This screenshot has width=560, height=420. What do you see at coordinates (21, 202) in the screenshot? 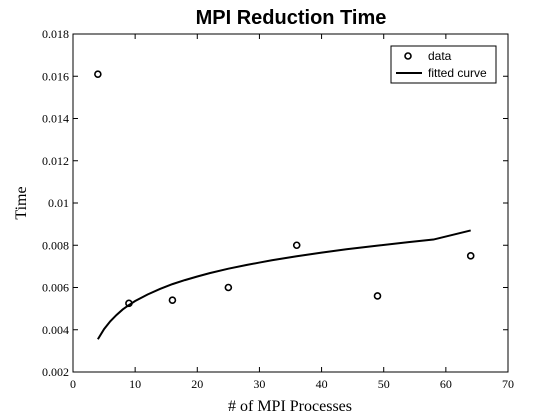
I see `y-axis-label: Time` at bounding box center [21, 202].